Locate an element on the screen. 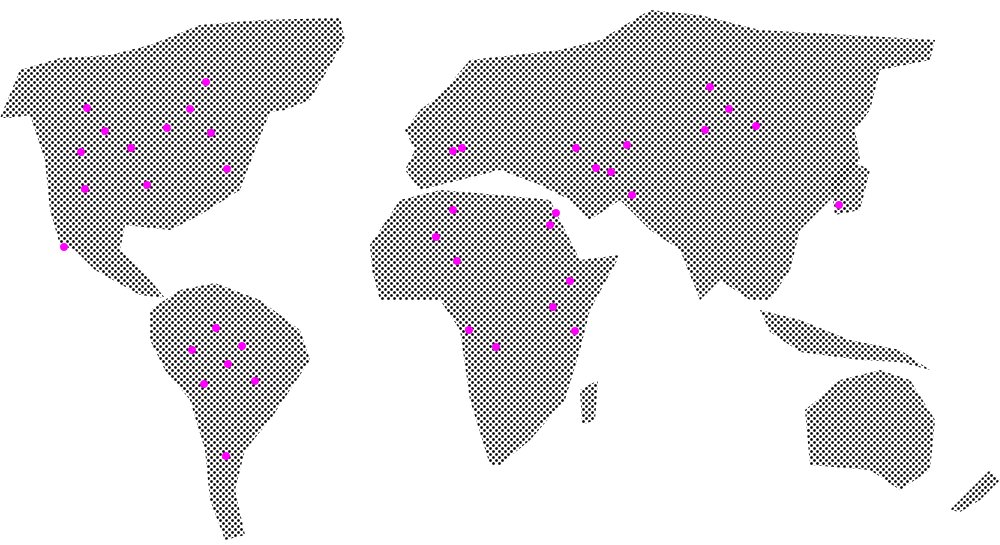  landmass-africa is located at coordinates (495, 327).